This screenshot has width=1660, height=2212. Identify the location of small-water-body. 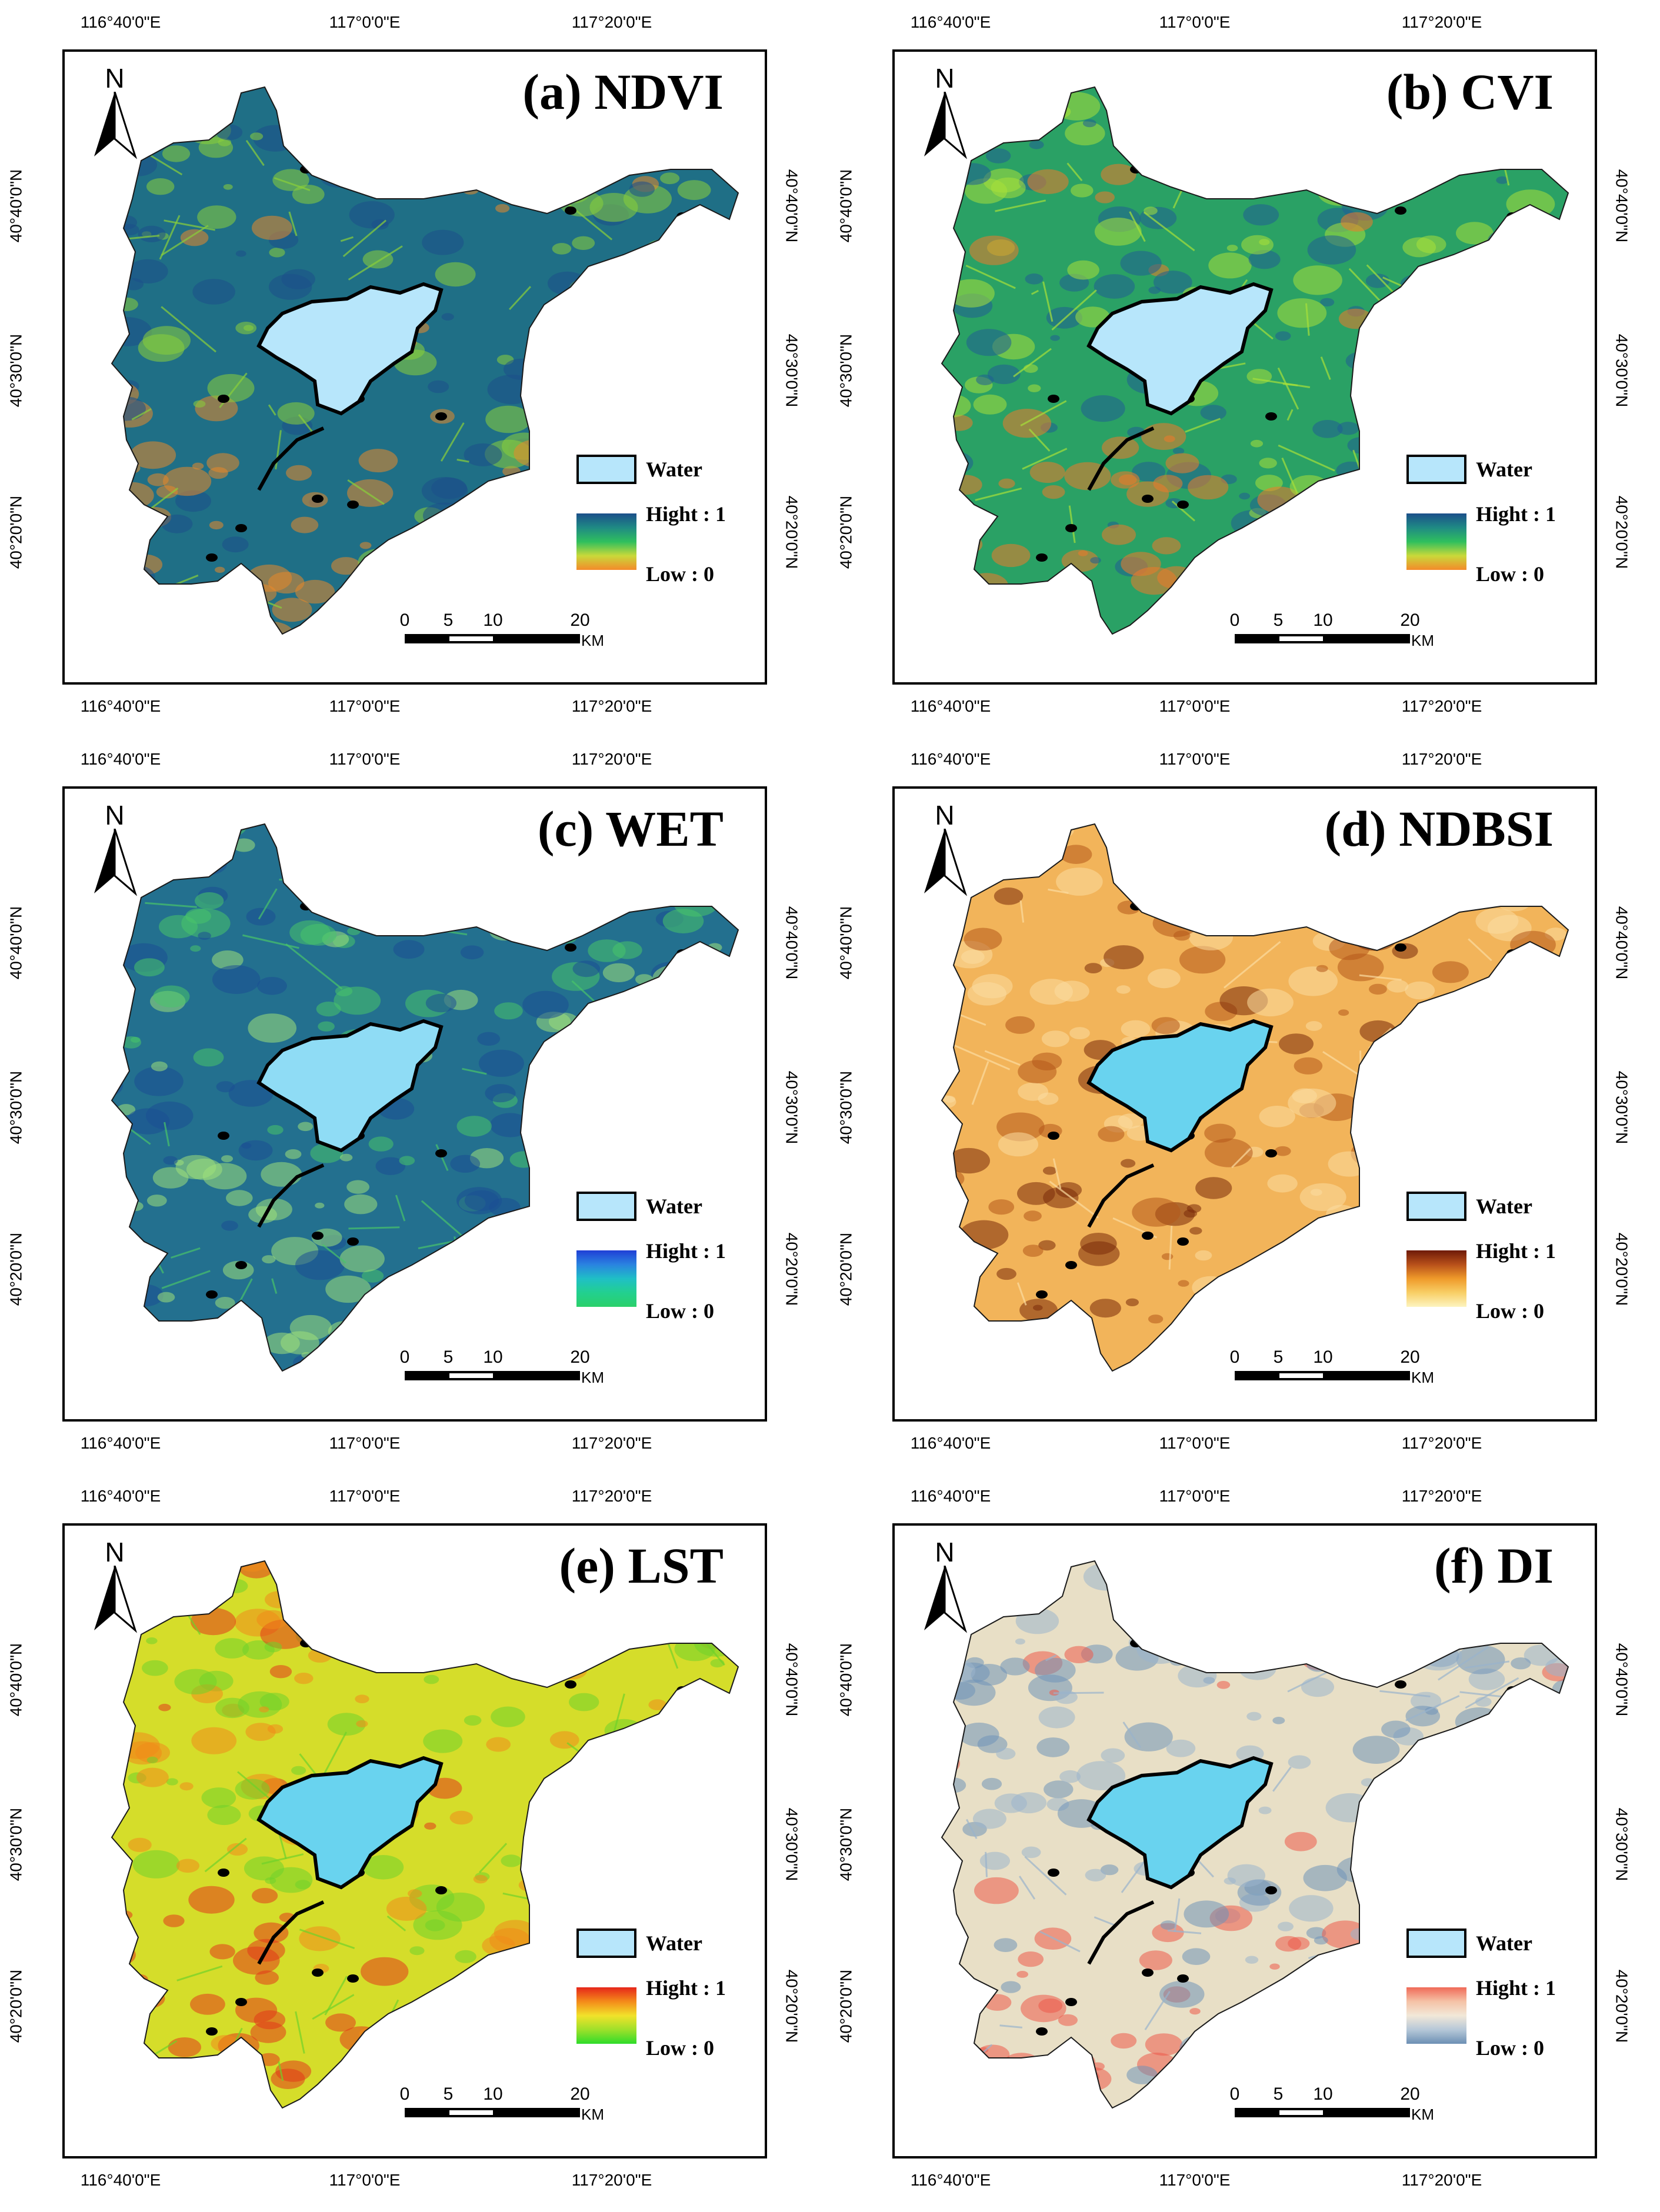
(241, 2002).